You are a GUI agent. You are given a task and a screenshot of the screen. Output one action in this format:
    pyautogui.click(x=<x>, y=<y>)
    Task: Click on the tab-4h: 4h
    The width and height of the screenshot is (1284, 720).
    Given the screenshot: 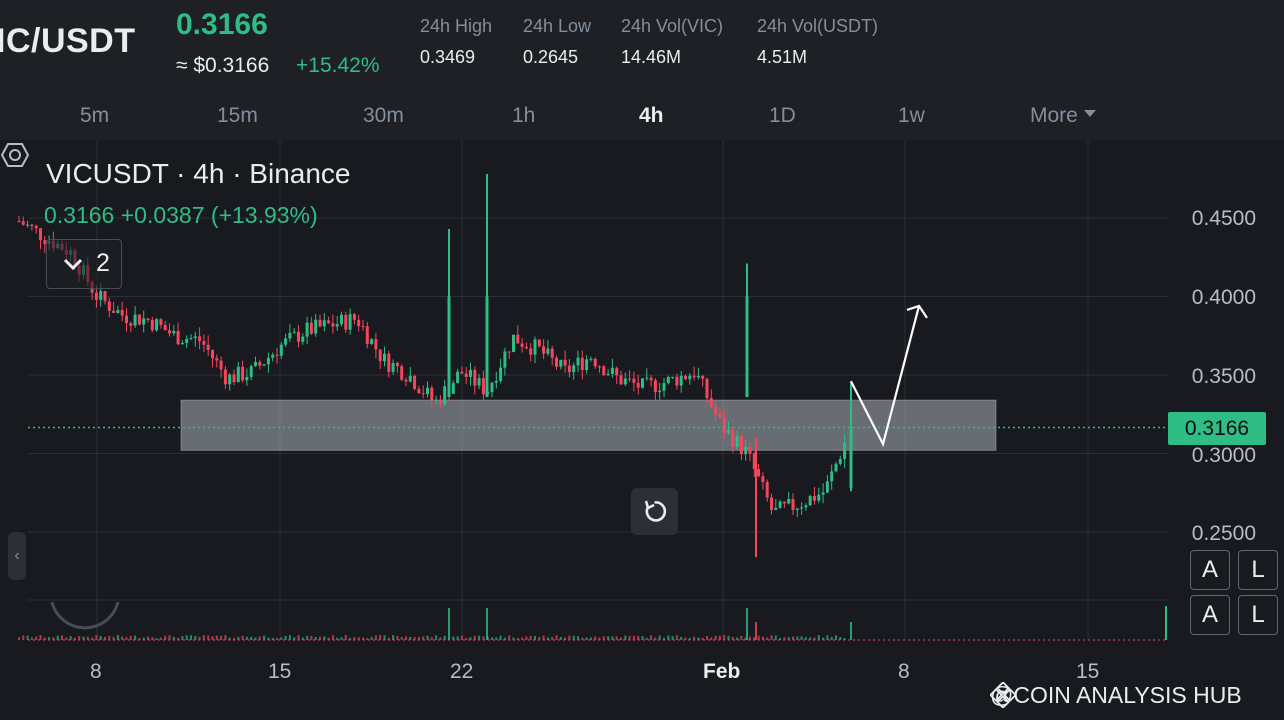 What is the action you would take?
    pyautogui.click(x=651, y=115)
    